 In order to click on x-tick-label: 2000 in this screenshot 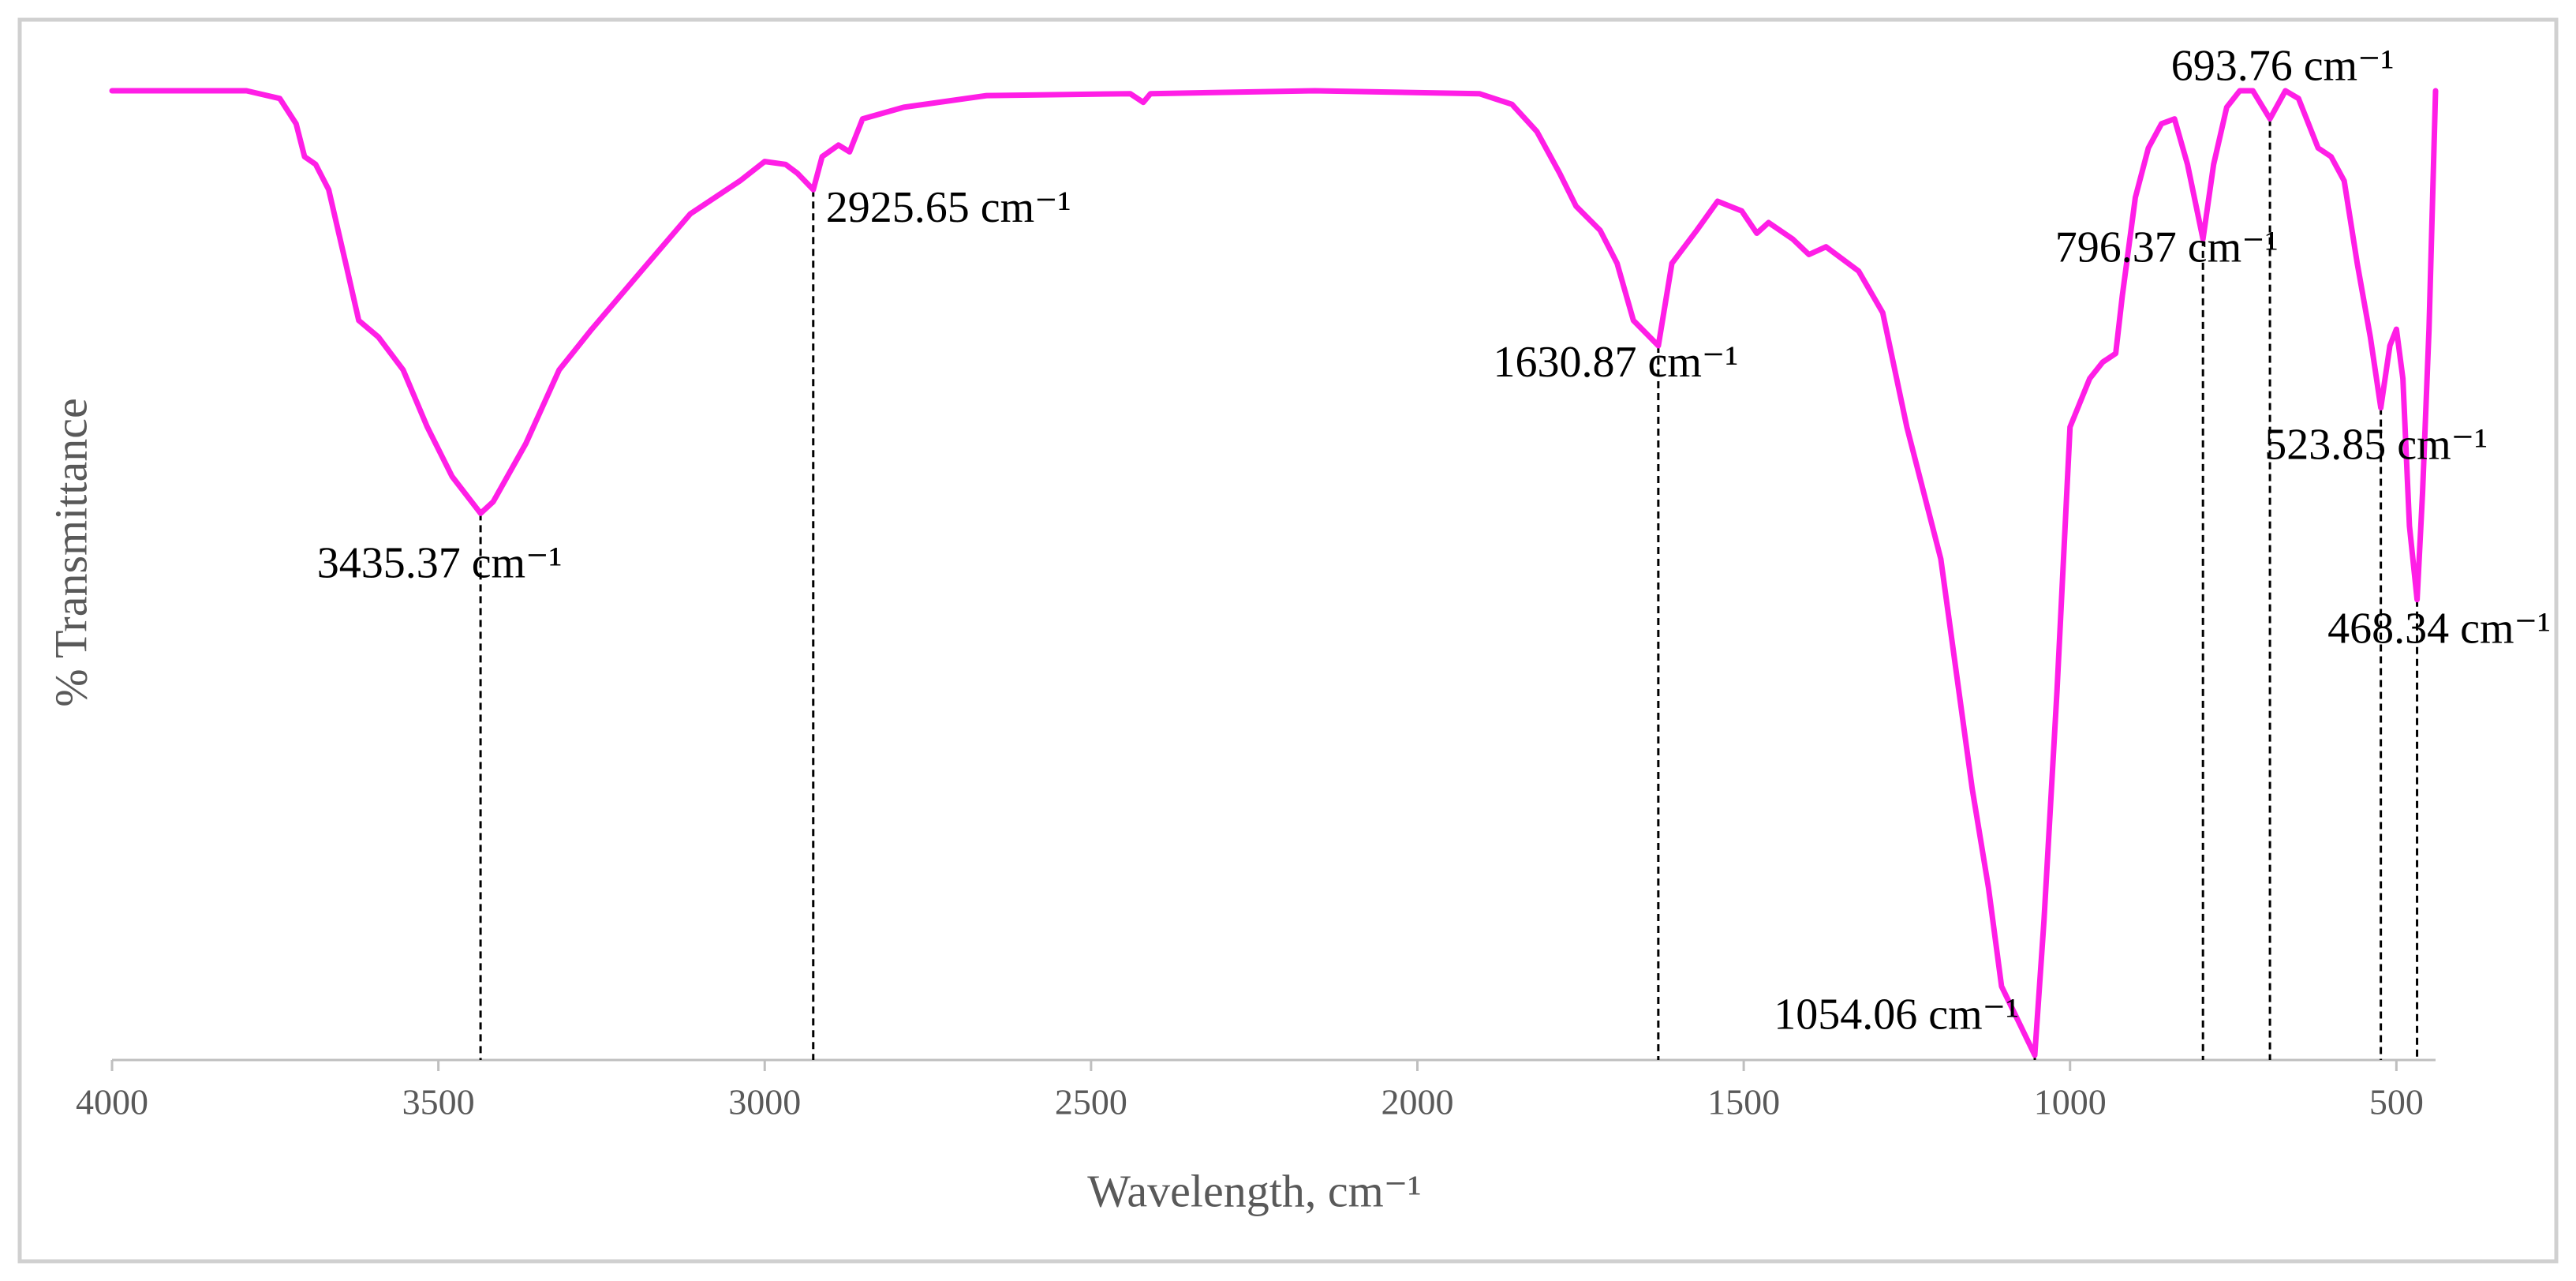, I will do `click(1417, 1102)`.